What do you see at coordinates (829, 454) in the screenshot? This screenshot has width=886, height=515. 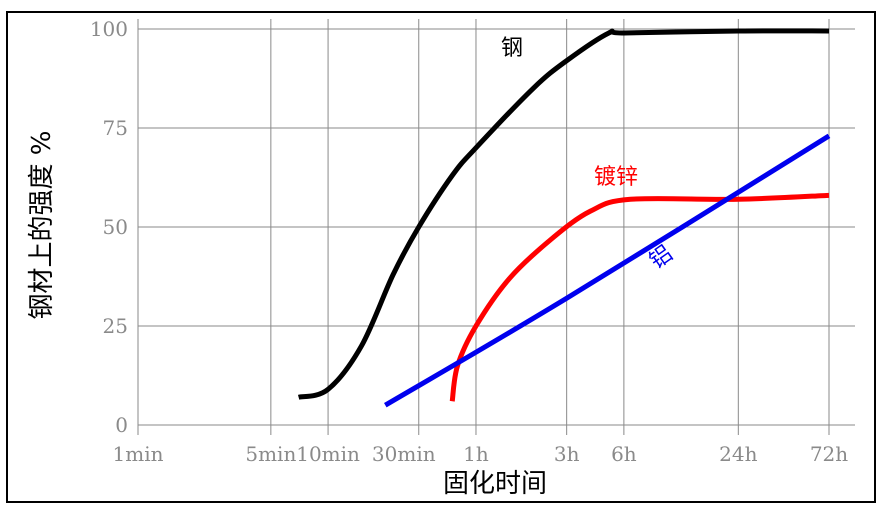 I see `x-tick-label: 72h` at bounding box center [829, 454].